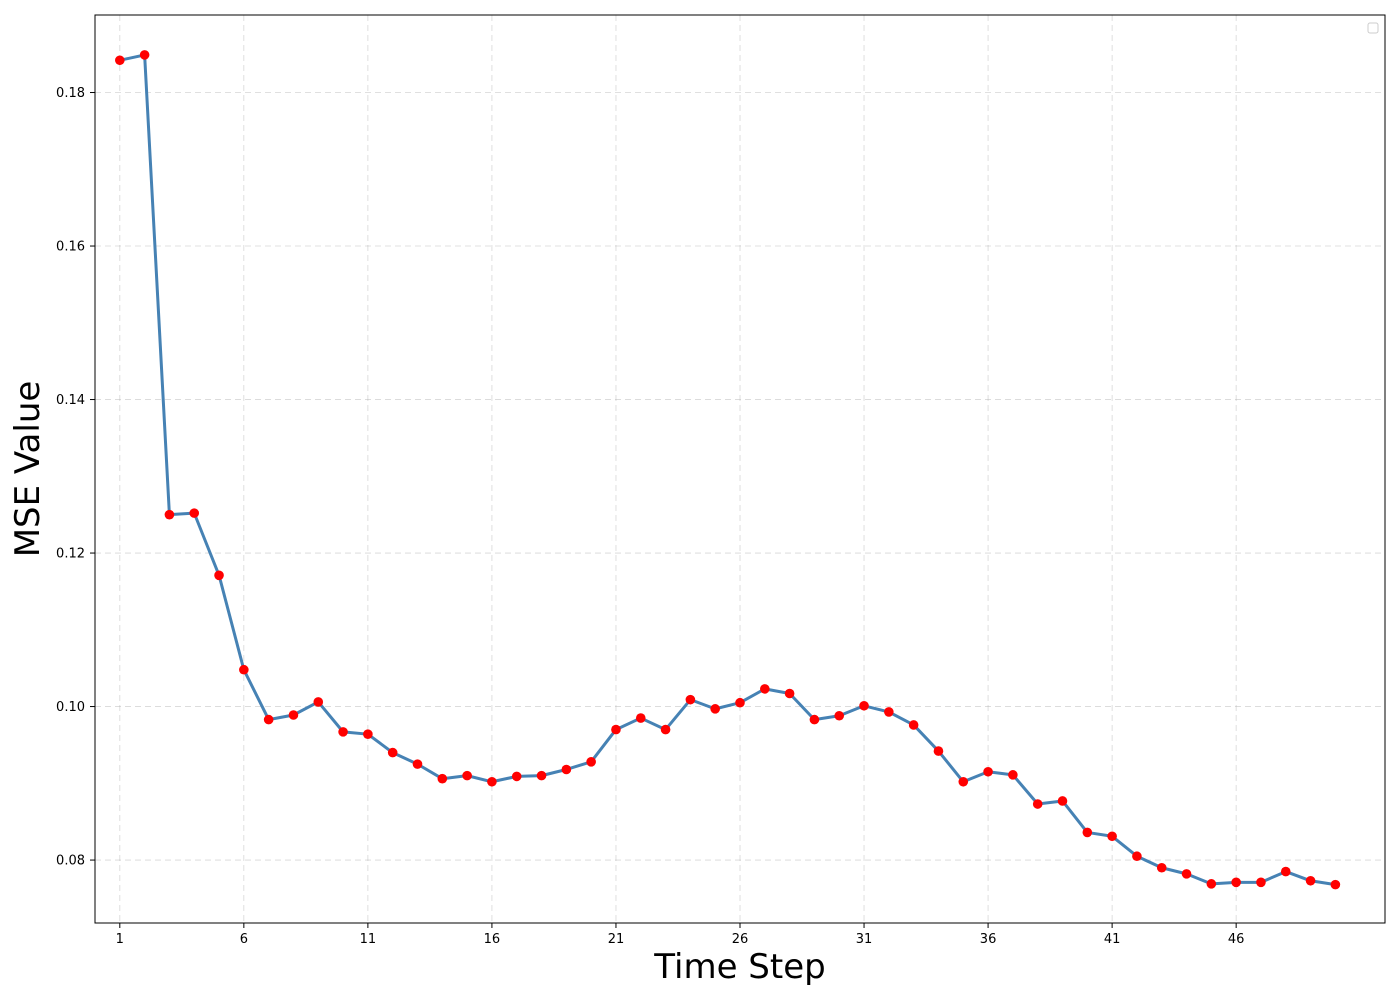  Describe the element at coordinates (70, 707) in the screenshot. I see `y-tick-label: 0.10` at that location.